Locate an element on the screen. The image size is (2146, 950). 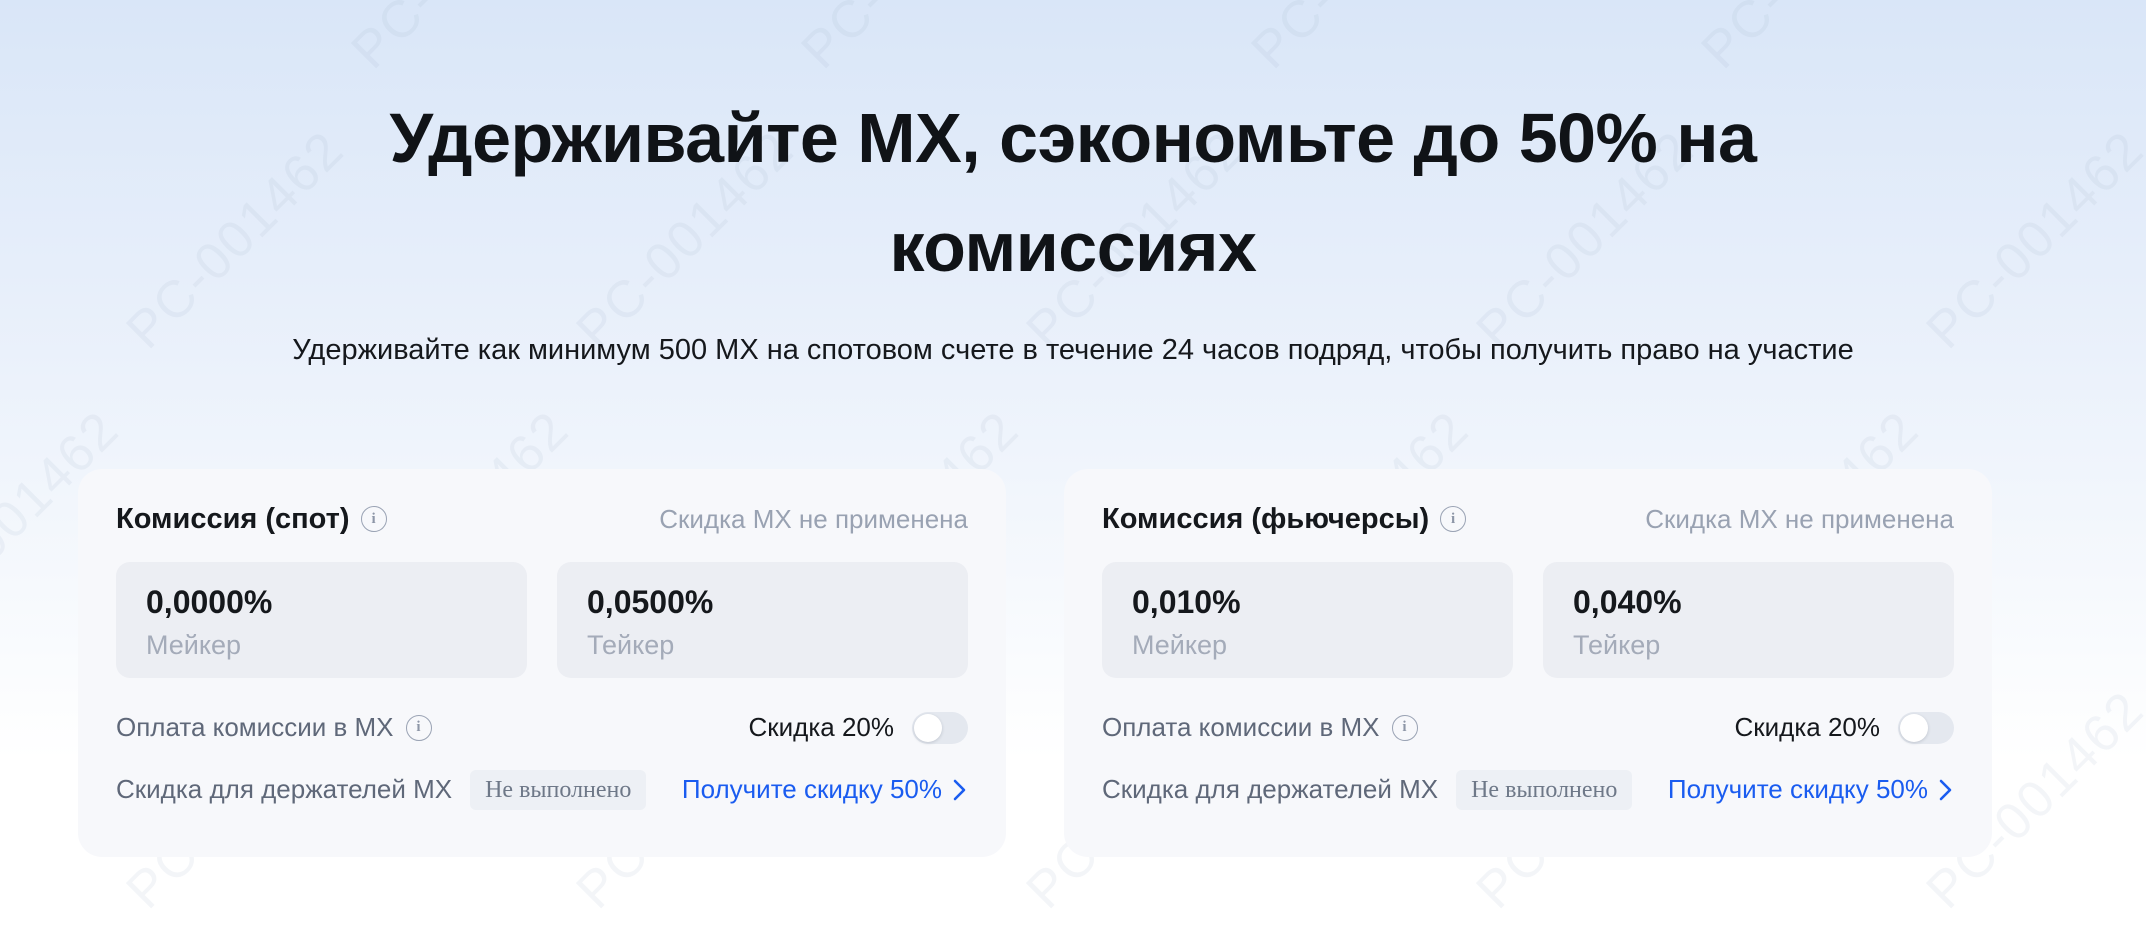
taker-fee-value: 0,040% is located at coordinates (1627, 601).